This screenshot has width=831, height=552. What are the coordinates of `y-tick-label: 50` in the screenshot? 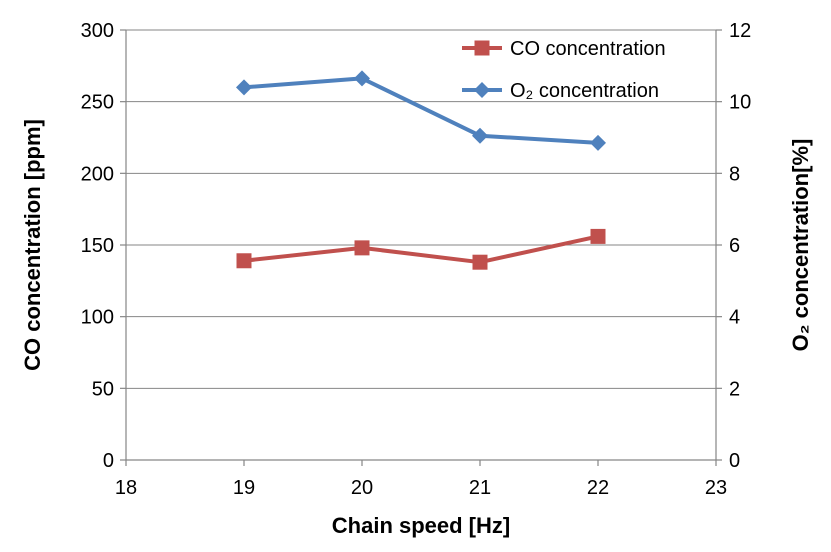 It's located at (103, 389).